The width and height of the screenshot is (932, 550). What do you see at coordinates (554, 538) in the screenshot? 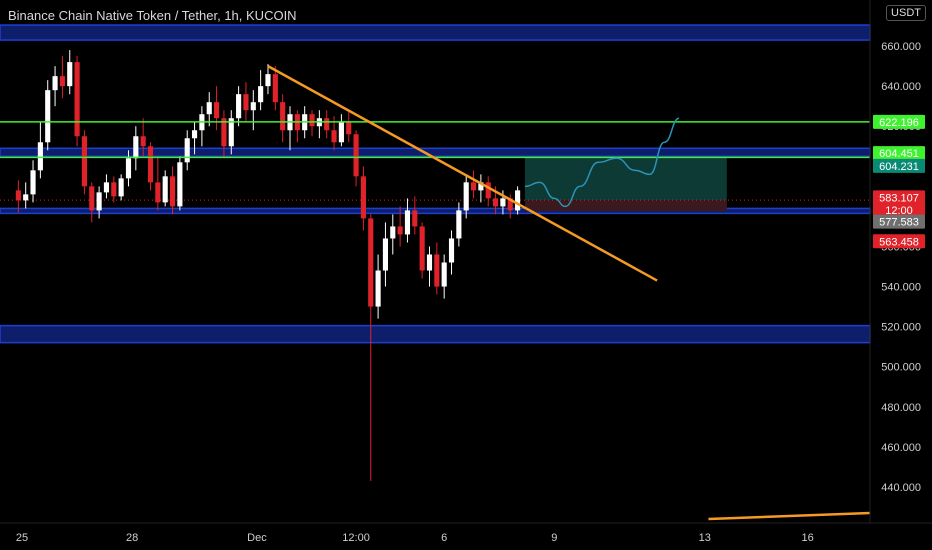
I see `time-axis-label: 9` at bounding box center [554, 538].